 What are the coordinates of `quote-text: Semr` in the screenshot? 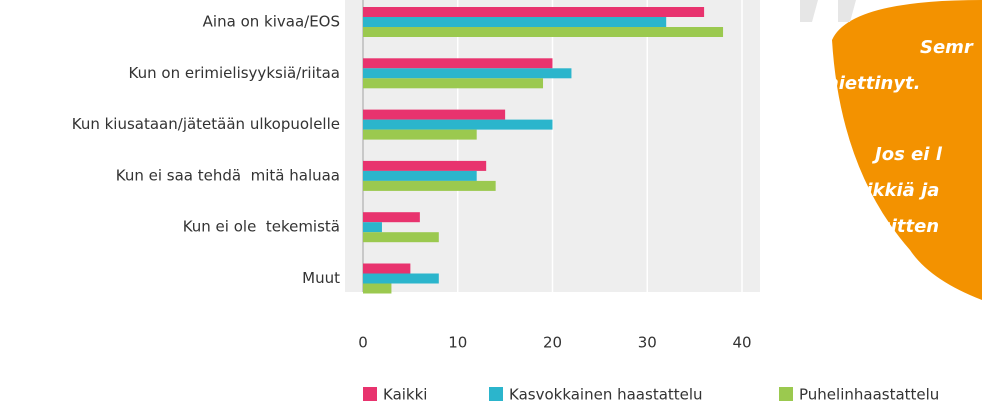 It's located at (947, 47).